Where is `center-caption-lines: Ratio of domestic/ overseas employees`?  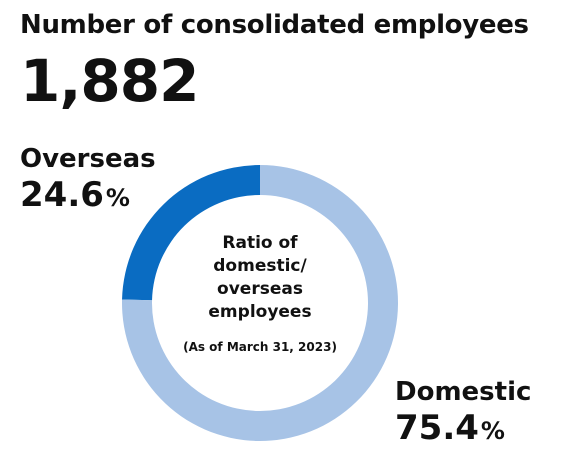 center-caption-lines: Ratio of domestic/ overseas employees is located at coordinates (260, 278).